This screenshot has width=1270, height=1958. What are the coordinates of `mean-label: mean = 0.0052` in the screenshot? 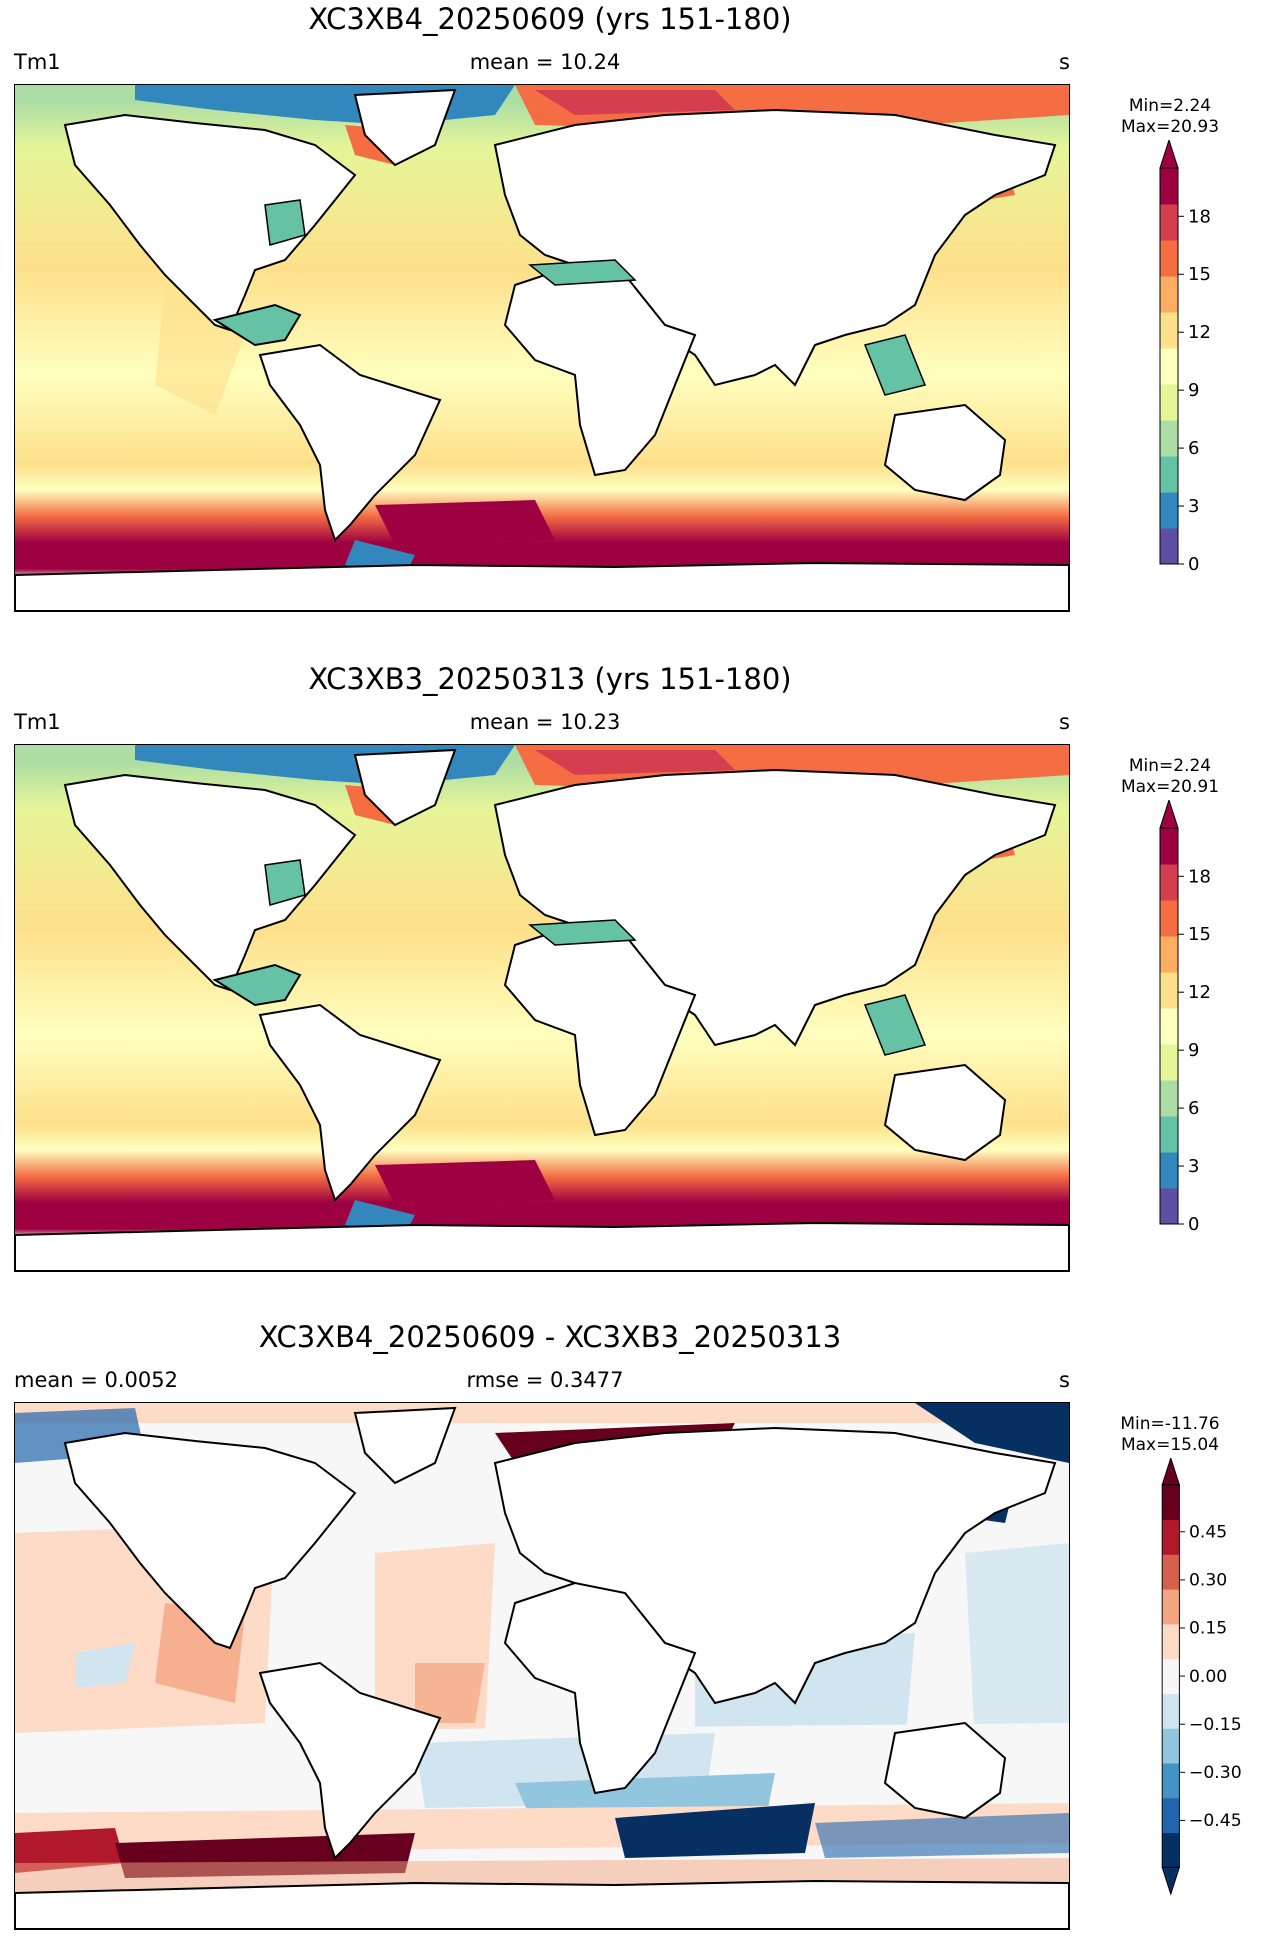 It's located at (96, 1380).